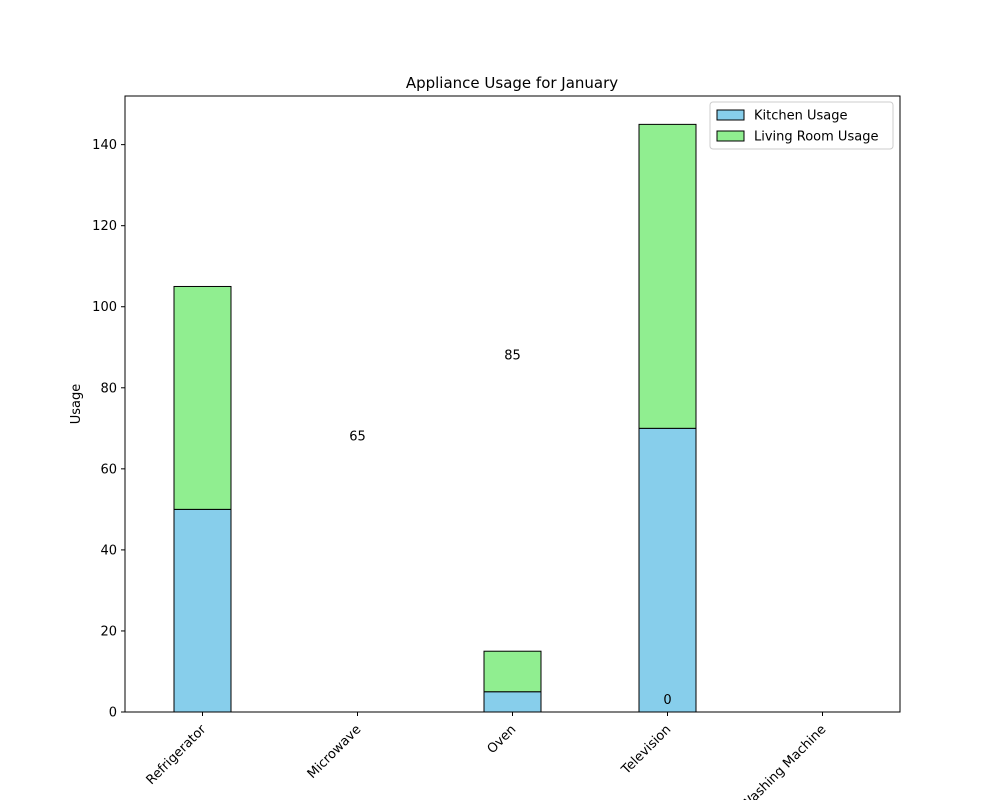  I want to click on x-tick-label: Refrigerator, so click(177, 755).